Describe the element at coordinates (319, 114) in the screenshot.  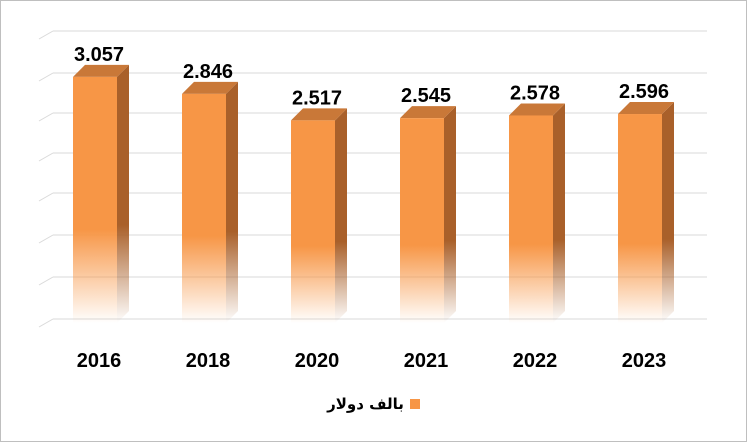
I see `bar-top-2020` at that location.